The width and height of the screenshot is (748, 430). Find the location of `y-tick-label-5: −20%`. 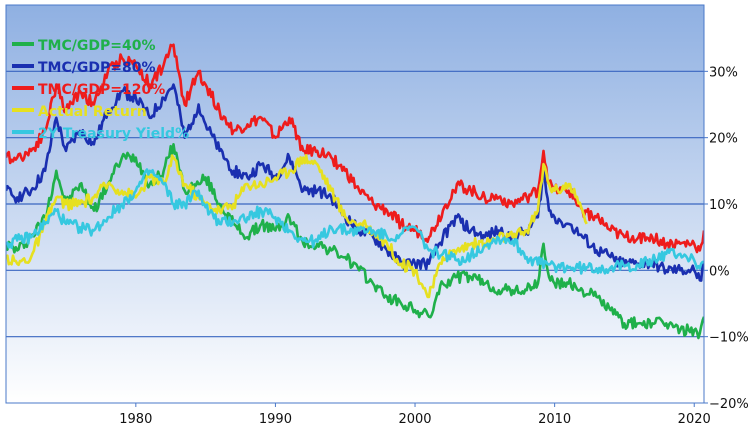

y-tick-label-5: −20% is located at coordinates (728, 404).